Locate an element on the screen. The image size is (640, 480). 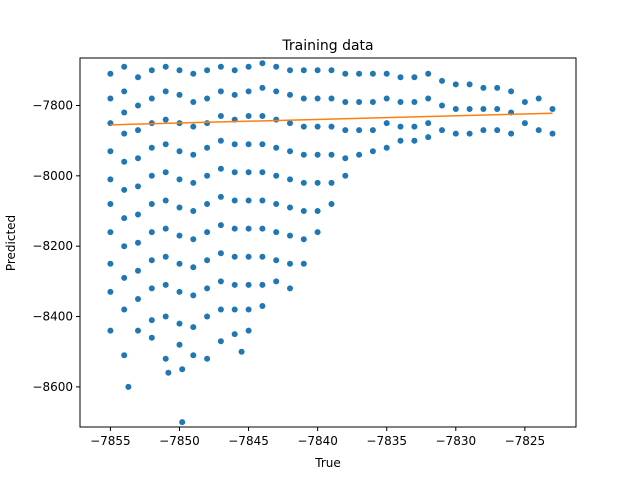
fit-line-group is located at coordinates (331, 119).